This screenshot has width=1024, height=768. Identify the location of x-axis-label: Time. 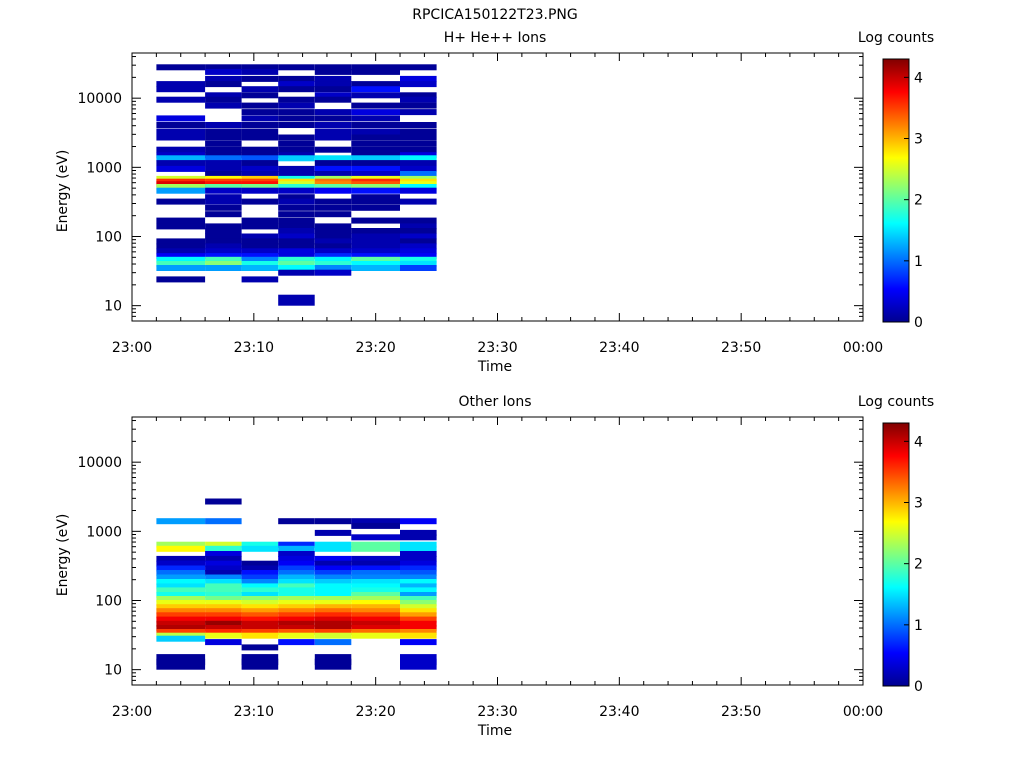
(494, 367).